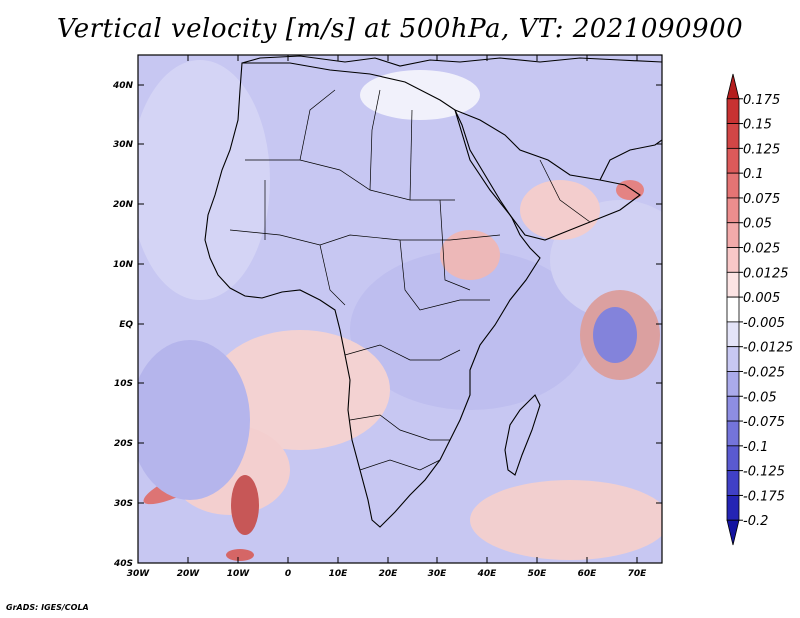 This screenshot has height=618, width=800. What do you see at coordinates (761, 149) in the screenshot?
I see `colorbar-label: 0.125` at bounding box center [761, 149].